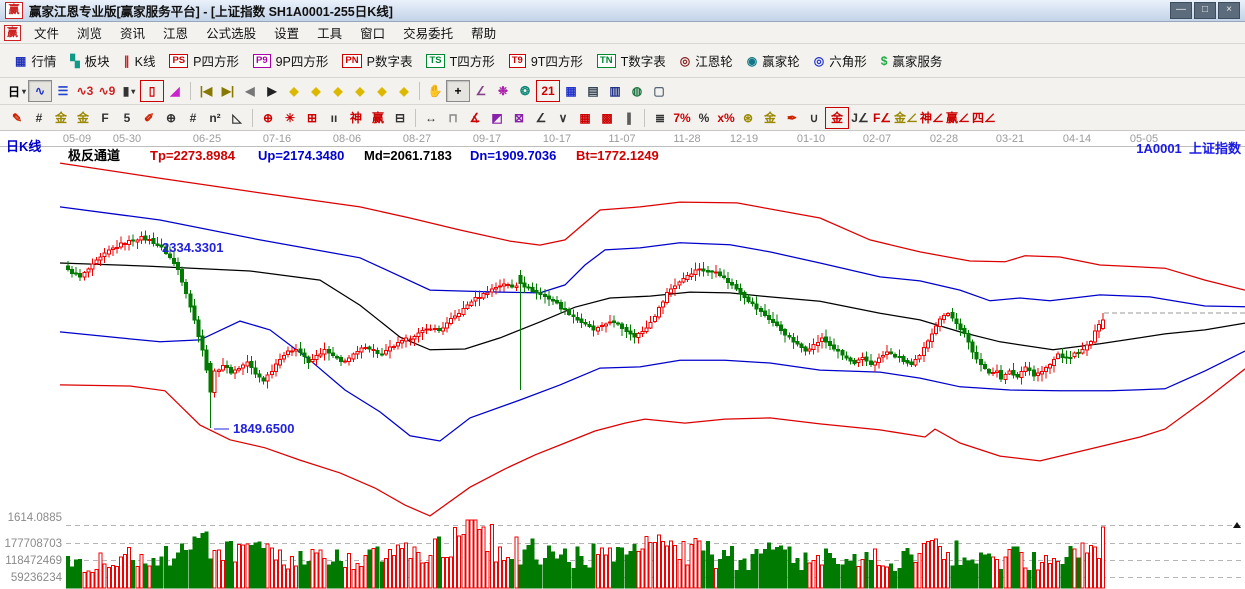 This screenshot has height=589, width=1245. I want to click on diamond-horizontal-icon: ◆, so click(338, 91).